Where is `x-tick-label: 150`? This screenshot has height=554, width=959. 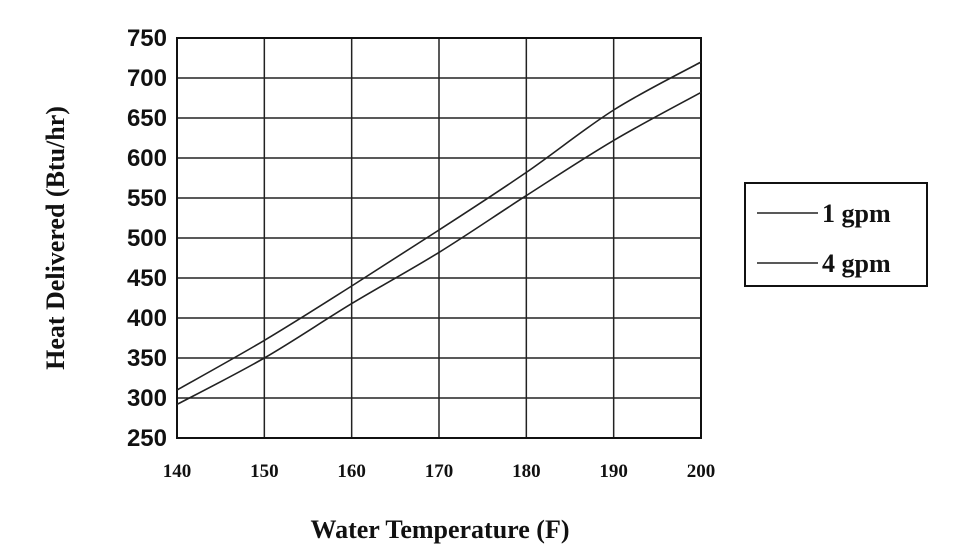 x-tick-label: 150 is located at coordinates (264, 471).